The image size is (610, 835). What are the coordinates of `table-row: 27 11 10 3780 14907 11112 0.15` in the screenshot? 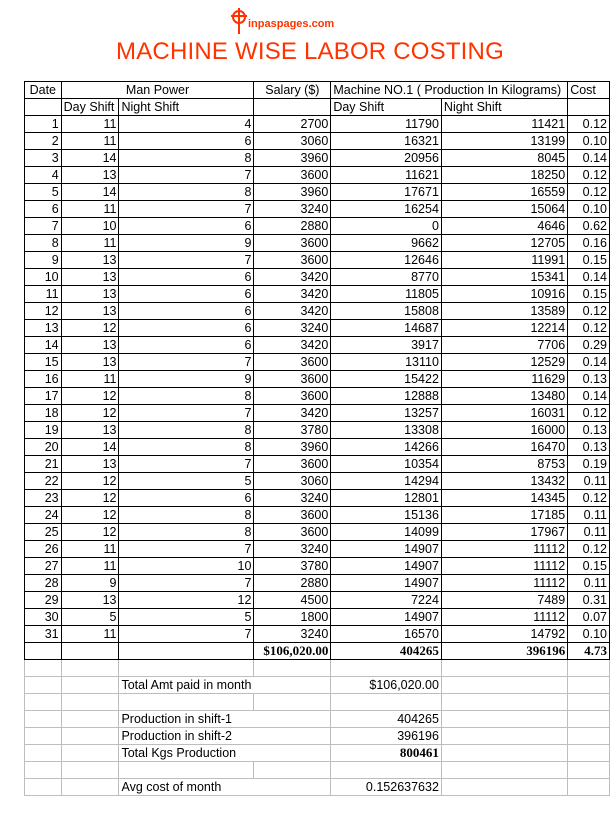 It's located at (317, 566).